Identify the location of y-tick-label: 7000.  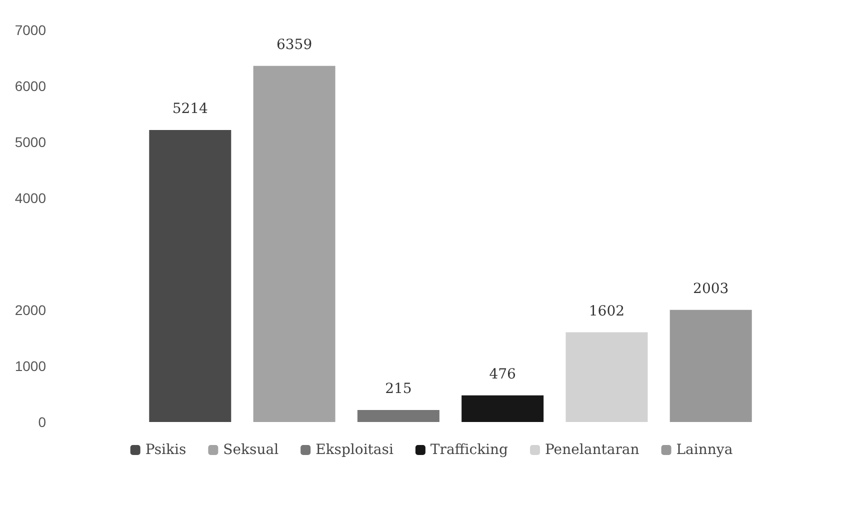
(30, 30).